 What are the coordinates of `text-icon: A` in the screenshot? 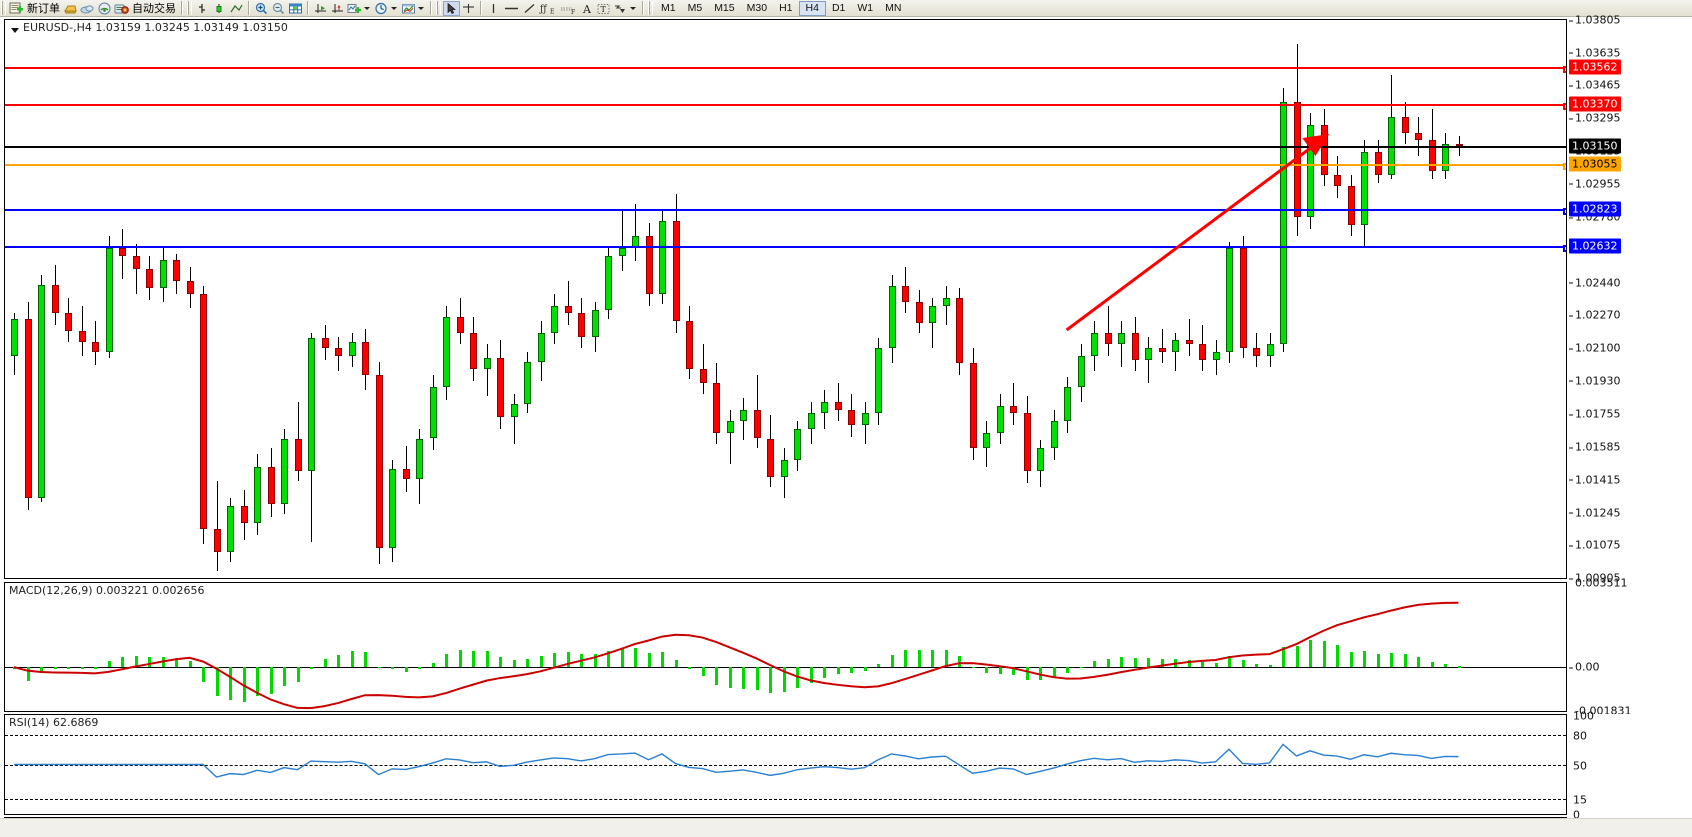 It's located at (586, 8).